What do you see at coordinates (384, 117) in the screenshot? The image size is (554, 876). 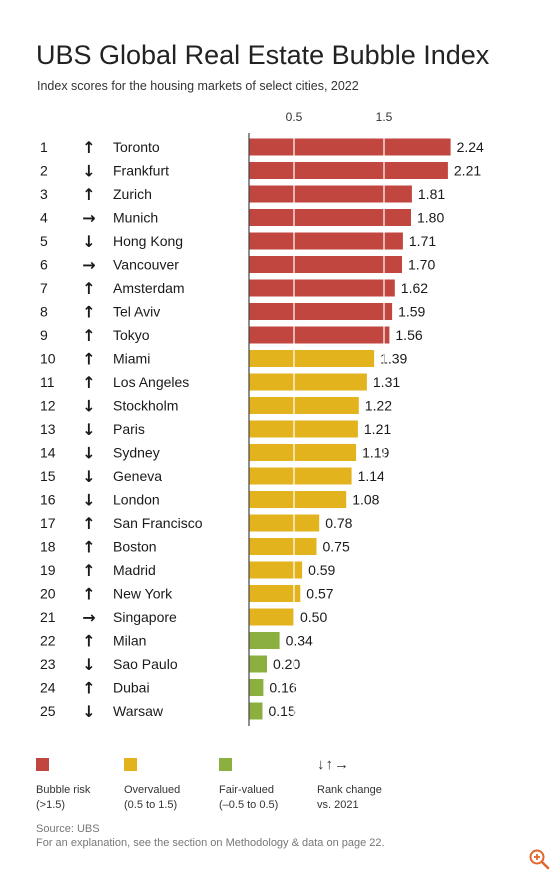 I see `x-tick-label: 1.5` at bounding box center [384, 117].